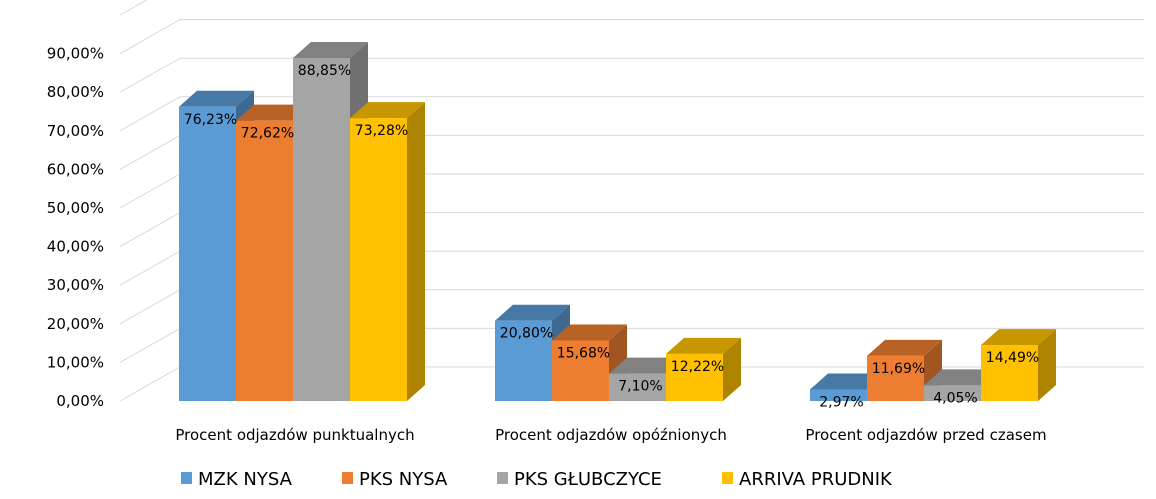  What do you see at coordinates (80, 401) in the screenshot?
I see `y-tick-label: 0,00%` at bounding box center [80, 401].